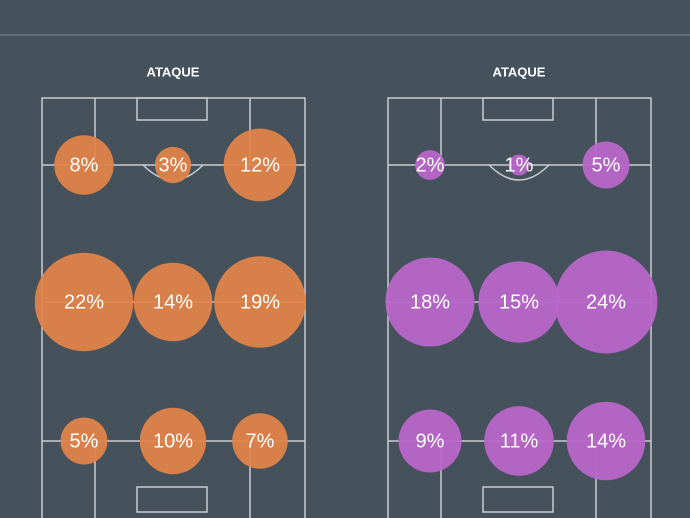 The width and height of the screenshot is (690, 518). I want to click on bubble-label: 22%, so click(84, 302).